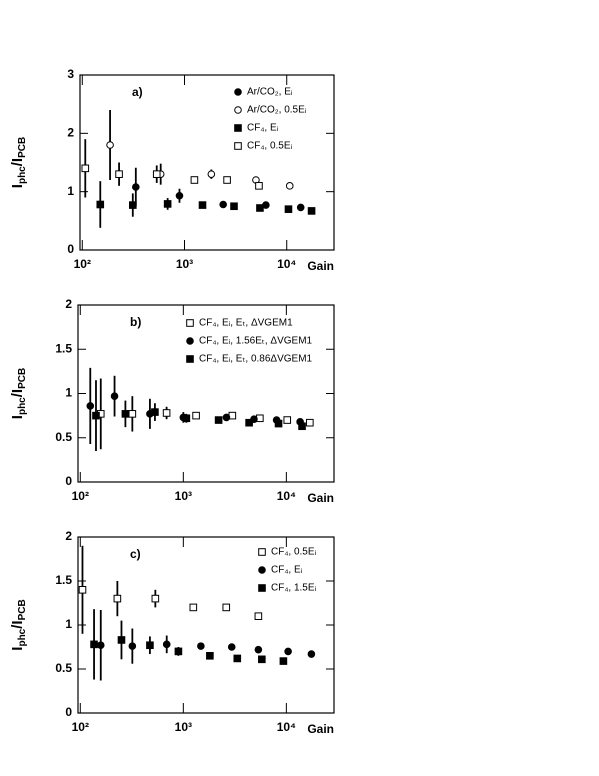  I want to click on legend-label: CF₄, Eᵢ, Eₜ, 0.86ΔVGEM1, so click(256, 359).